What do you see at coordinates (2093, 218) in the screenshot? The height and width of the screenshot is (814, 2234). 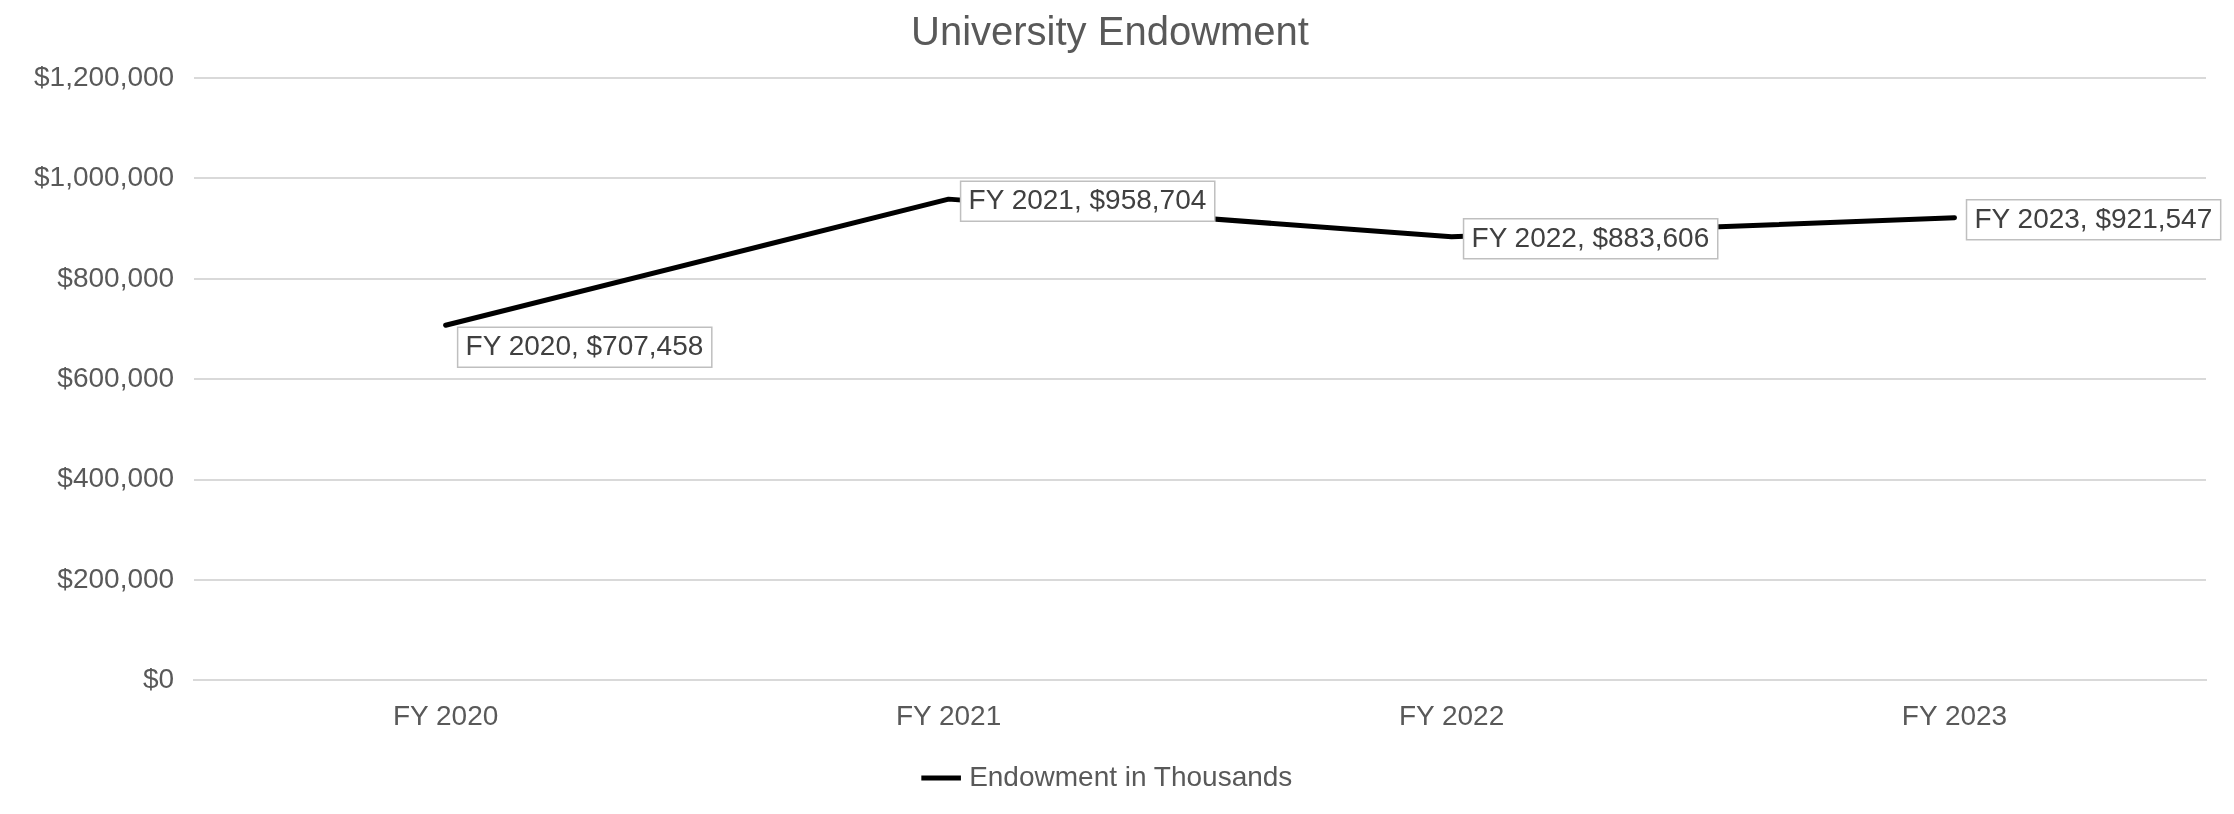 I see `data-label: FY 2023, $921,547` at bounding box center [2093, 218].